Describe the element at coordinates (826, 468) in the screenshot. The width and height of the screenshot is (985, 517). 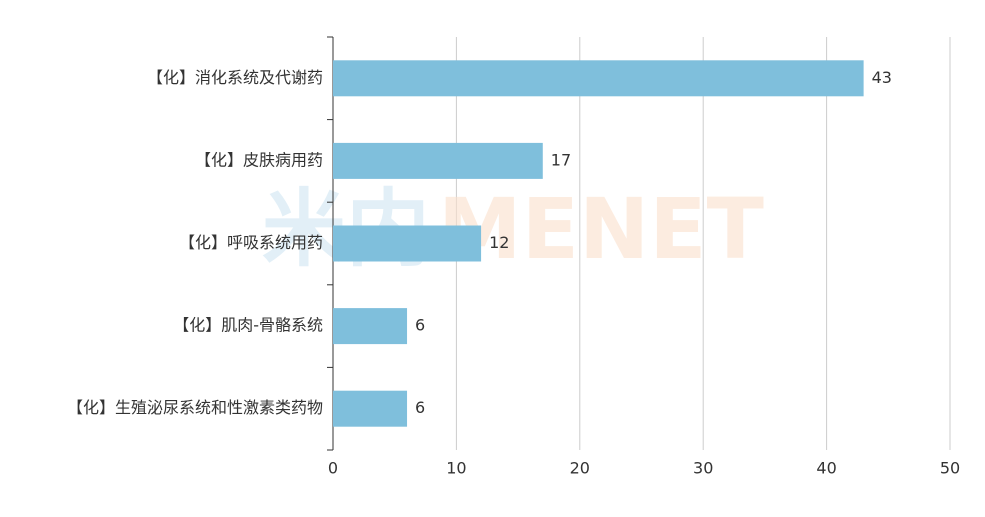
I see `x-tick-label: 40` at that location.